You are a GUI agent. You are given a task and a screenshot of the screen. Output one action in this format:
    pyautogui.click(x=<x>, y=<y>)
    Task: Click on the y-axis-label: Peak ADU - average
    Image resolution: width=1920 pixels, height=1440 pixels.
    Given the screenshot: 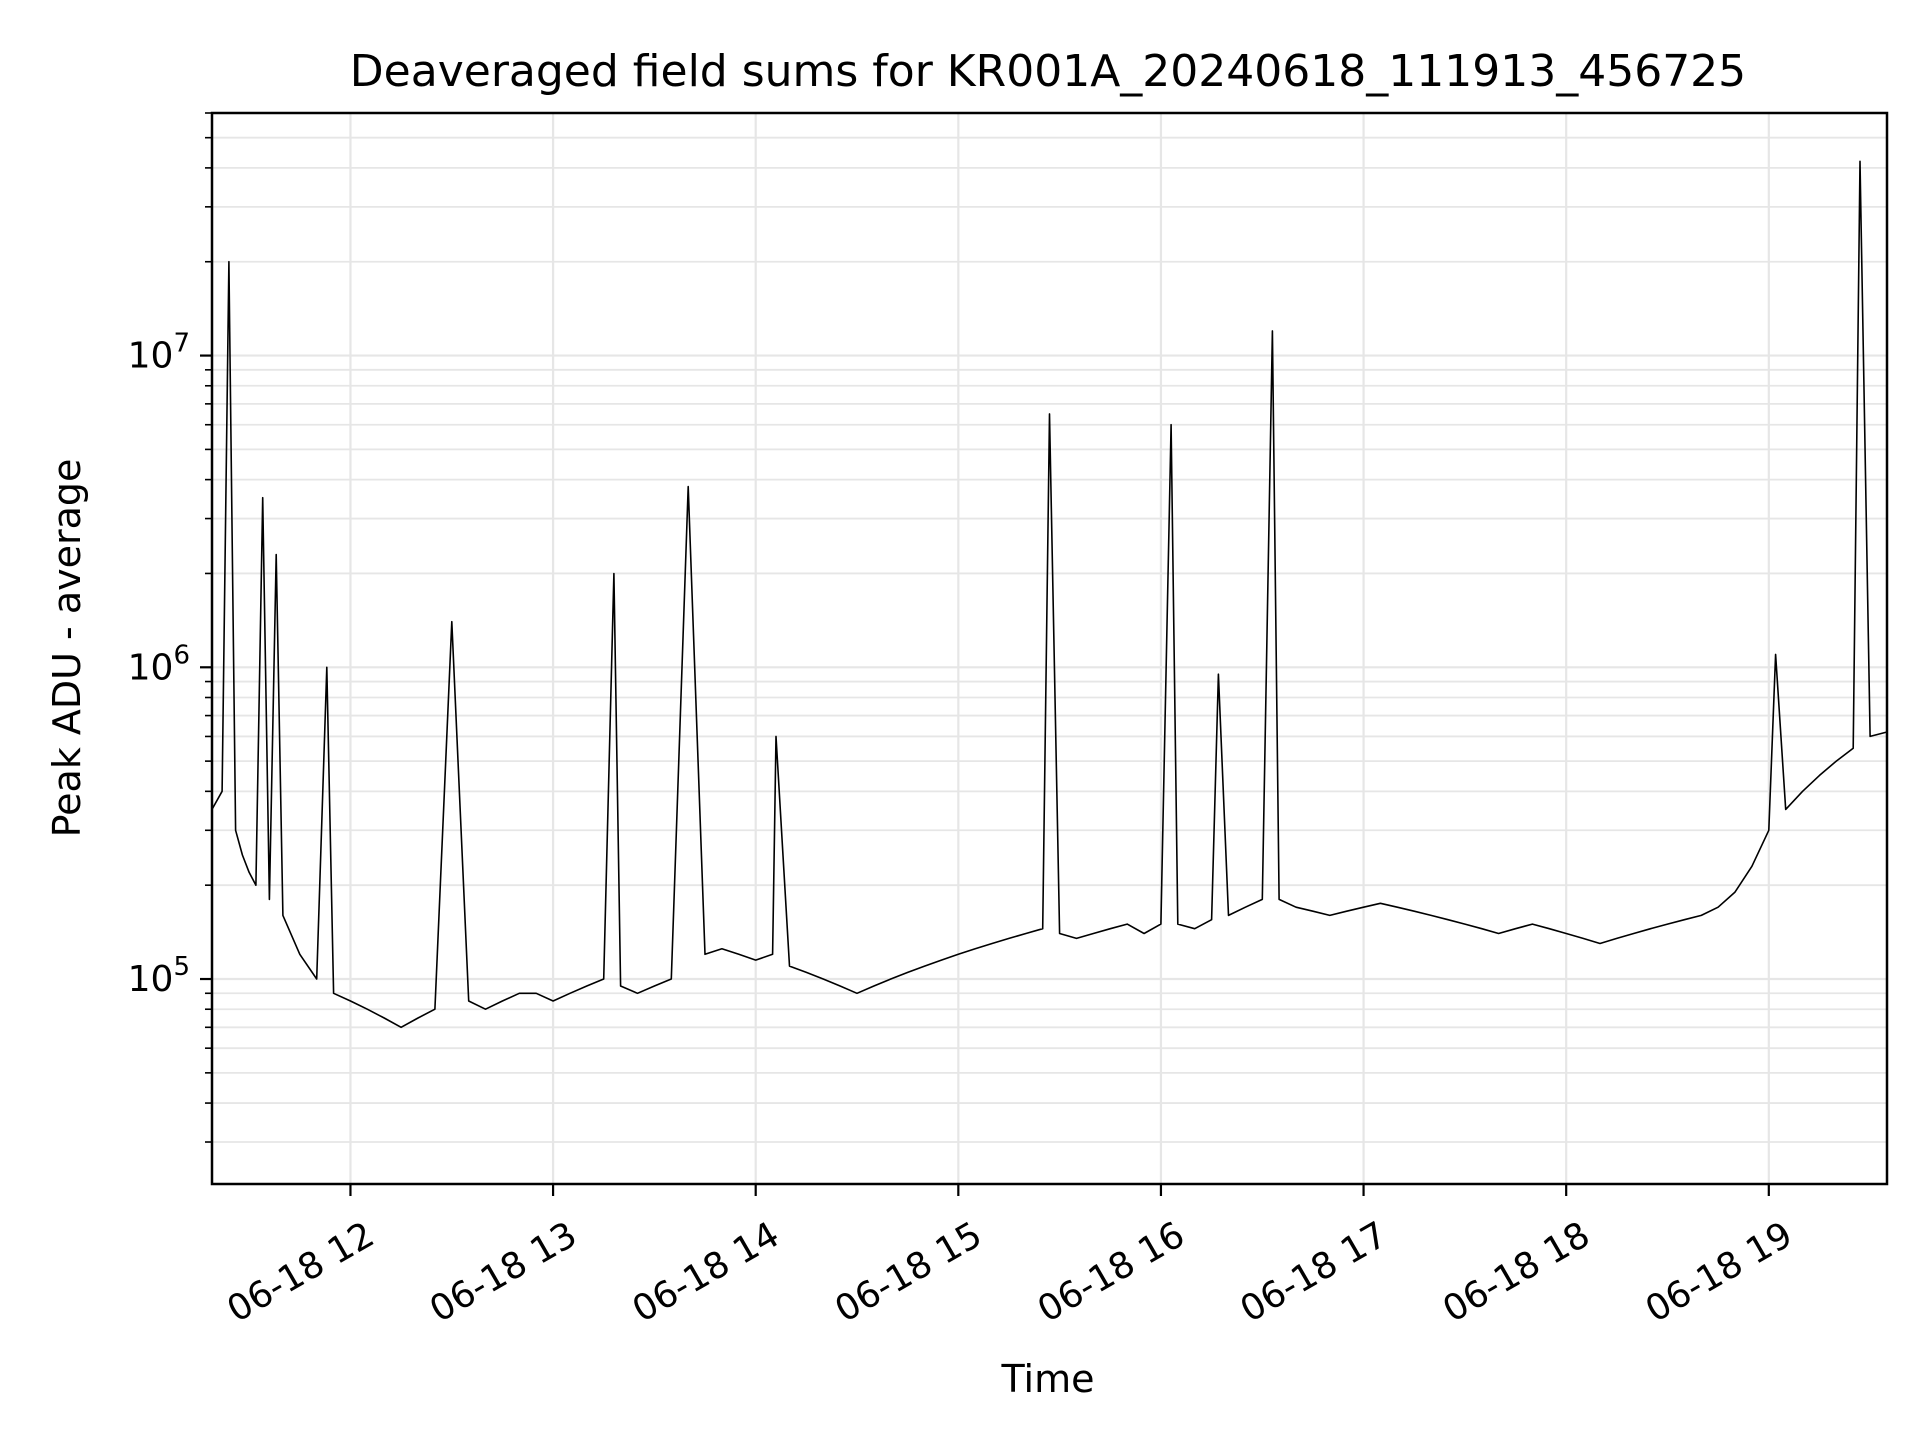 What is the action you would take?
    pyautogui.click(x=67, y=648)
    